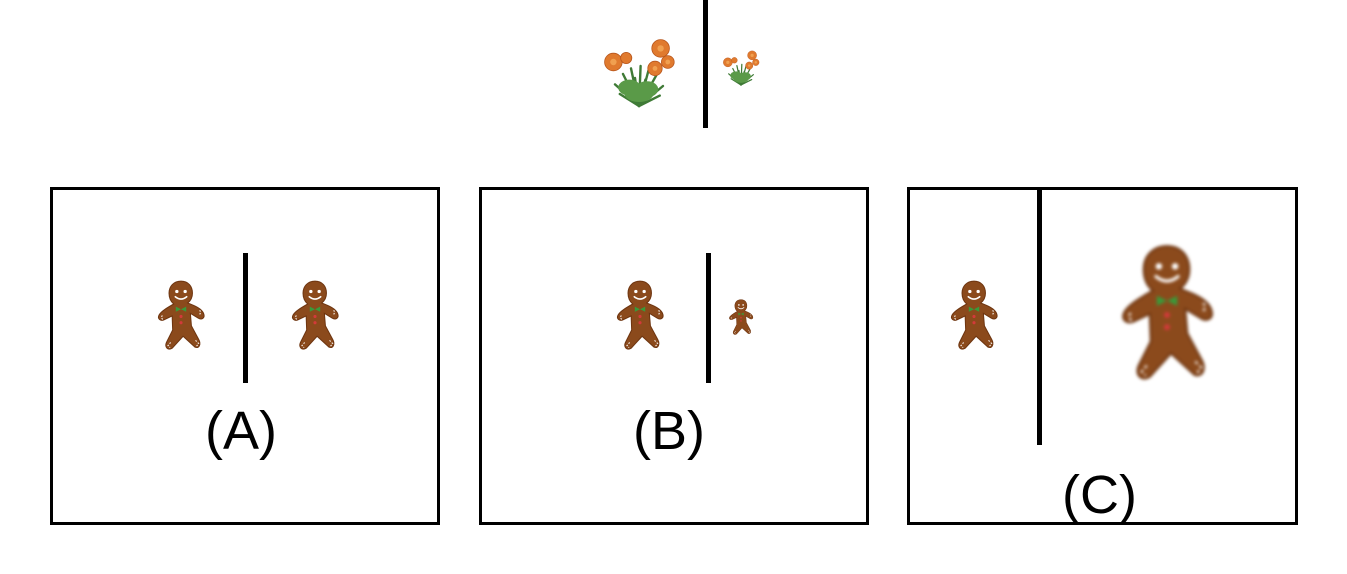 Image resolution: width=1347 pixels, height=574 pixels. I want to click on panel-b-divider, so click(708, 318).